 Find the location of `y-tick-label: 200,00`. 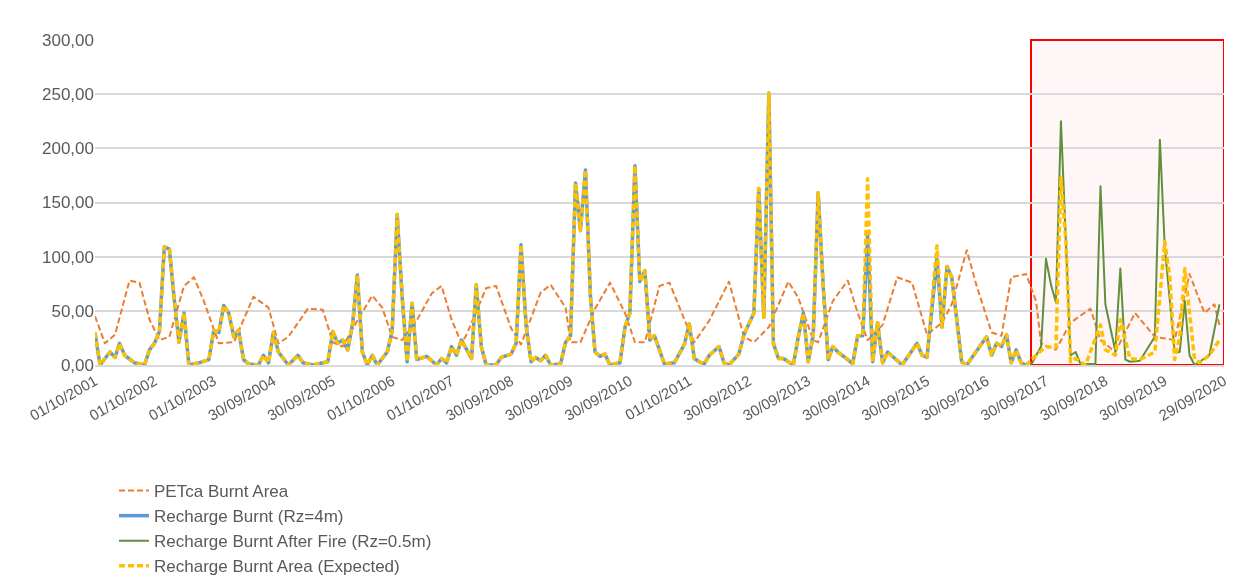

y-tick-label: 200,00 is located at coordinates (68, 149).